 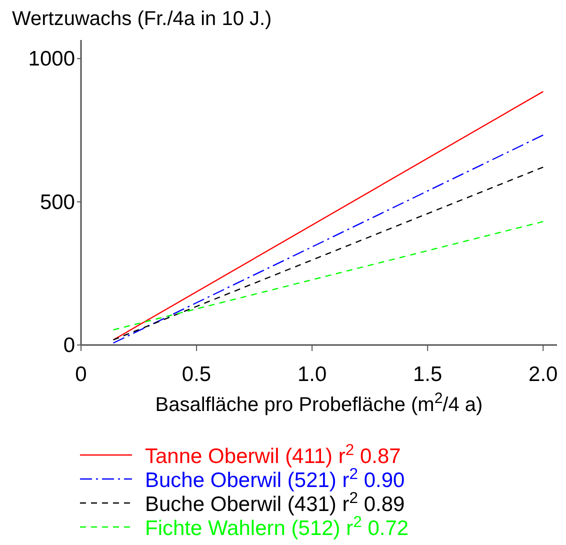 What do you see at coordinates (427, 374) in the screenshot?
I see `x-tick-label: 1.5` at bounding box center [427, 374].